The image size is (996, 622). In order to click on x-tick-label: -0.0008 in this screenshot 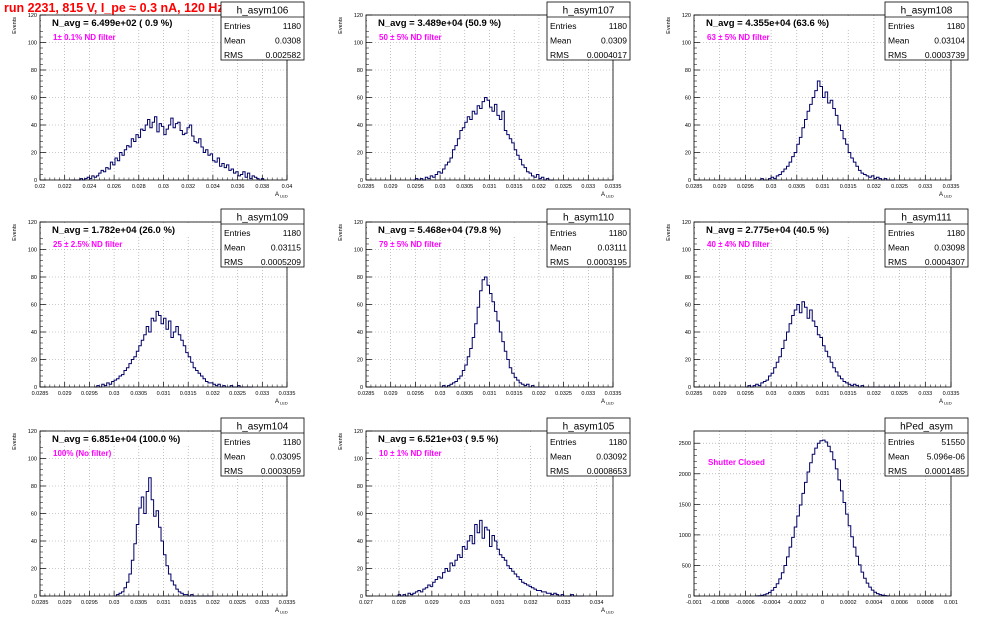, I will do `click(719, 603)`.